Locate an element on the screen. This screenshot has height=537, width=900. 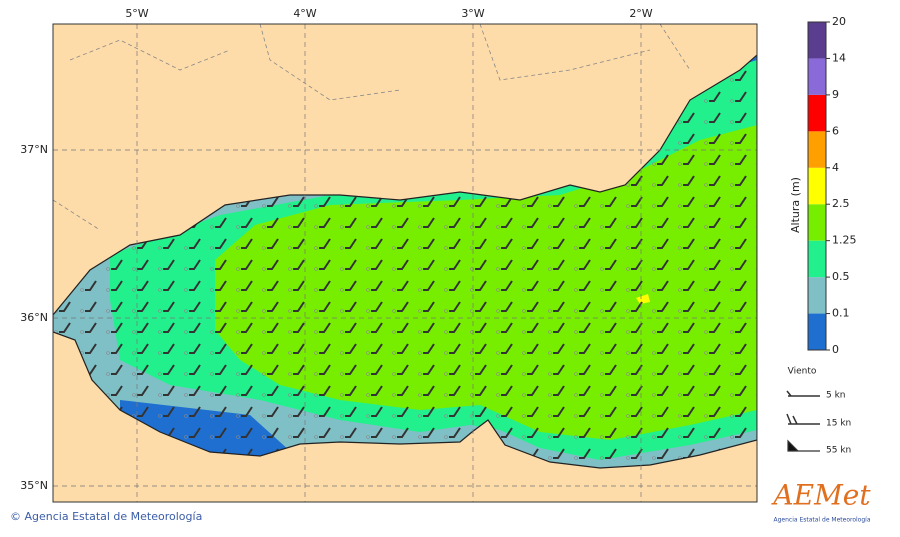
lon-label: 5°W is located at coordinates (136, 13).